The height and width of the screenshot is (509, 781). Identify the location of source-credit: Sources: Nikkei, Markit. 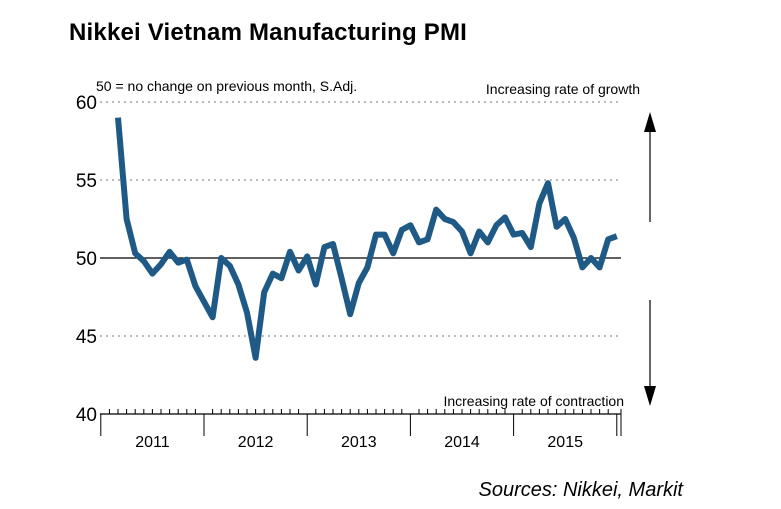
(581, 490).